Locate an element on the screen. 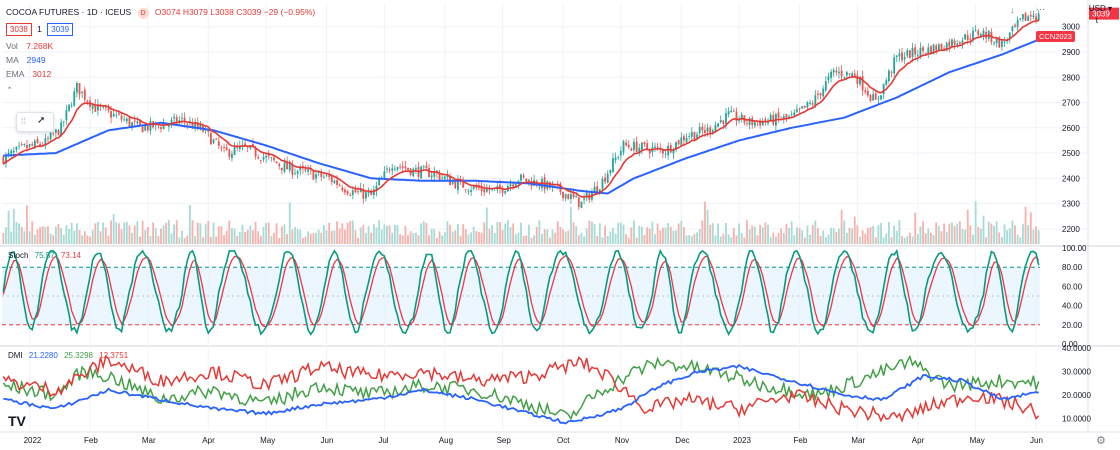 The image size is (1120, 450). stoch-k-value: 75.57 is located at coordinates (44, 255).